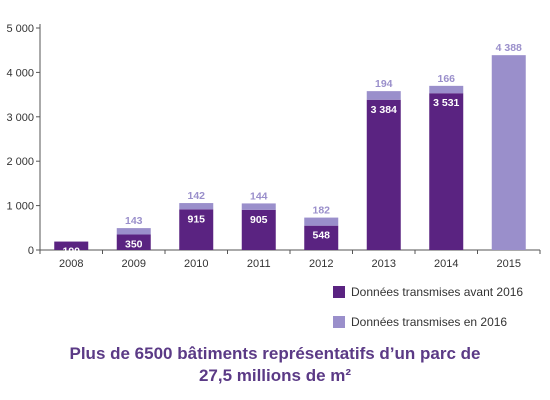  I want to click on data-label-en-2016: 144, so click(259, 196).